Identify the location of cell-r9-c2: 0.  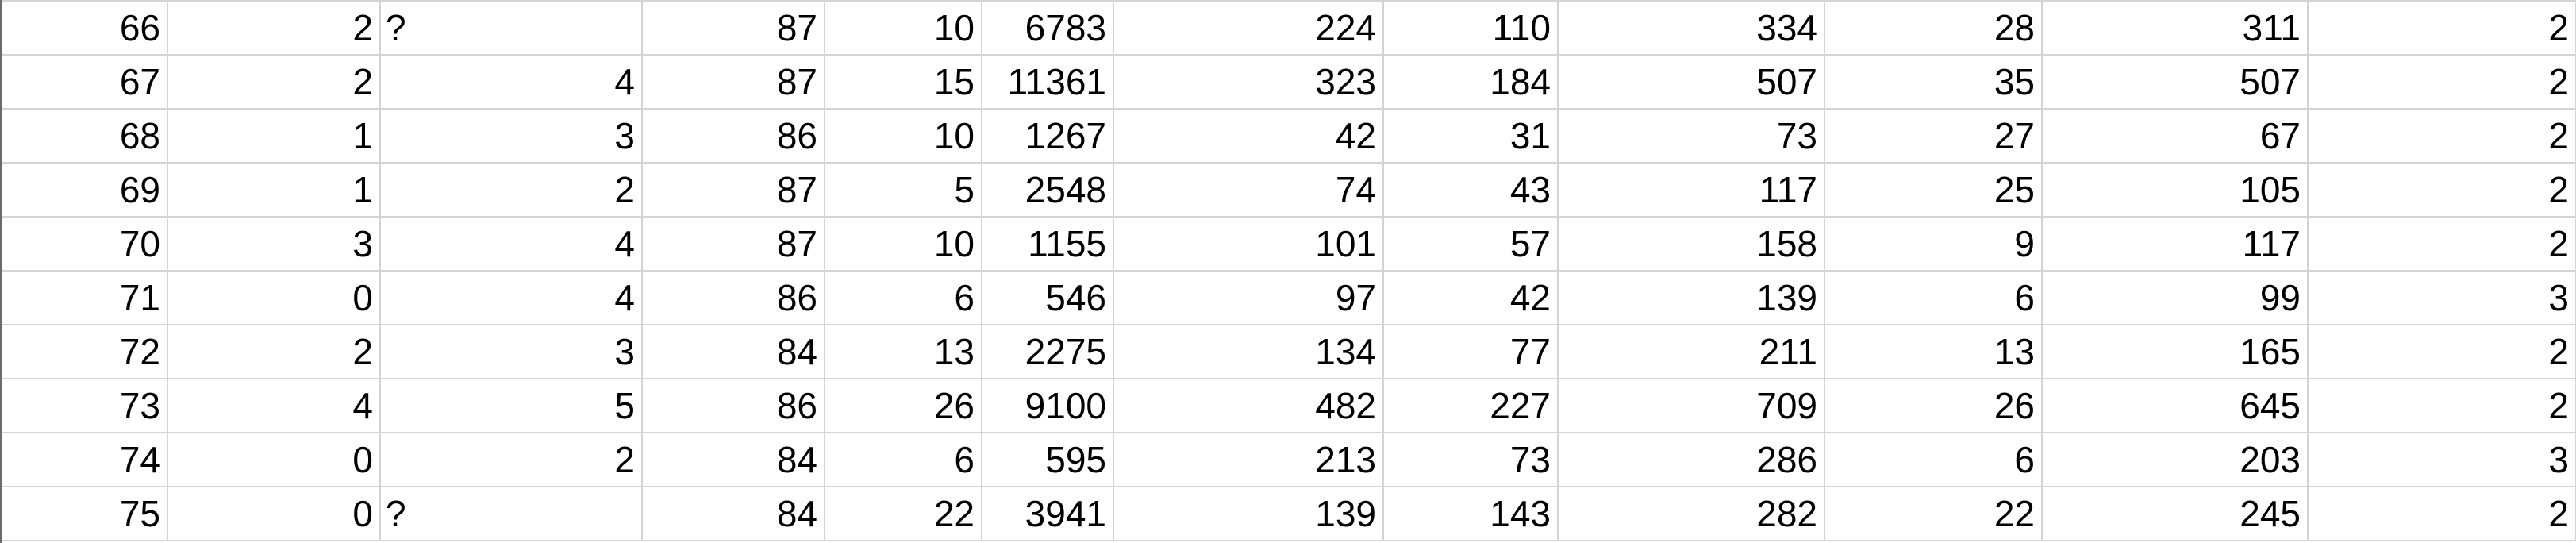
(274, 460).